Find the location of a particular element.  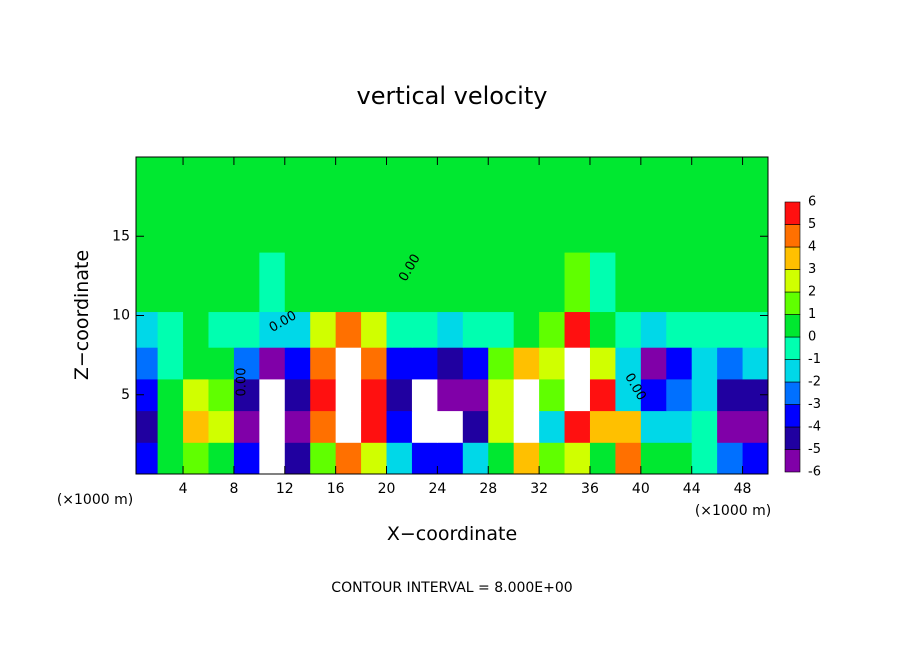

colorbar-label: 0 is located at coordinates (812, 337).